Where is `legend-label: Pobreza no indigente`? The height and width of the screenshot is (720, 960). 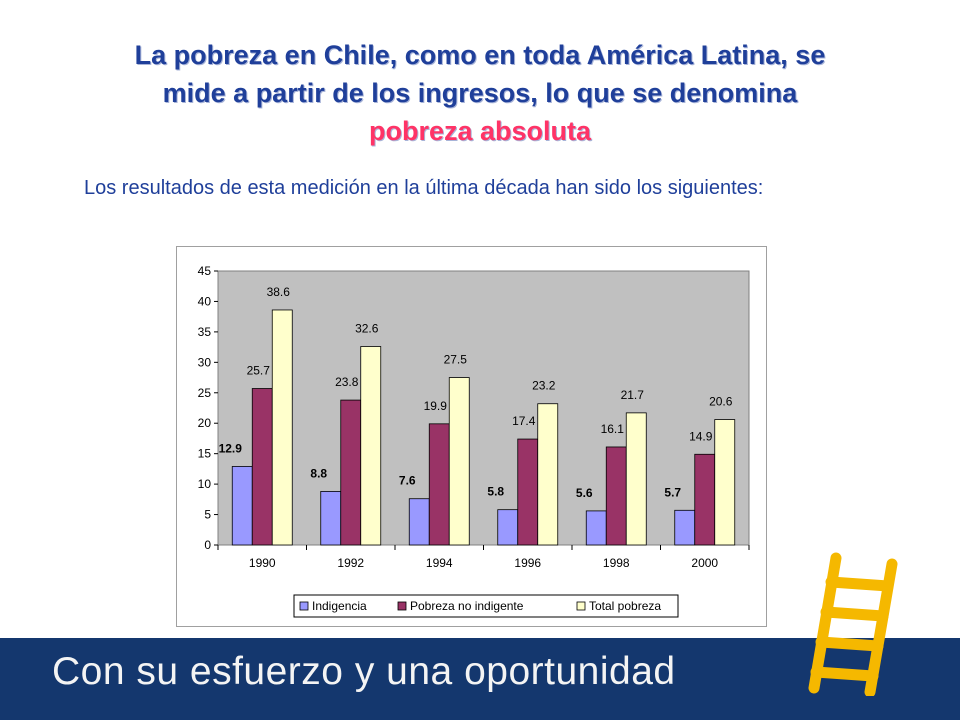
legend-label: Pobreza no indigente is located at coordinates (467, 606).